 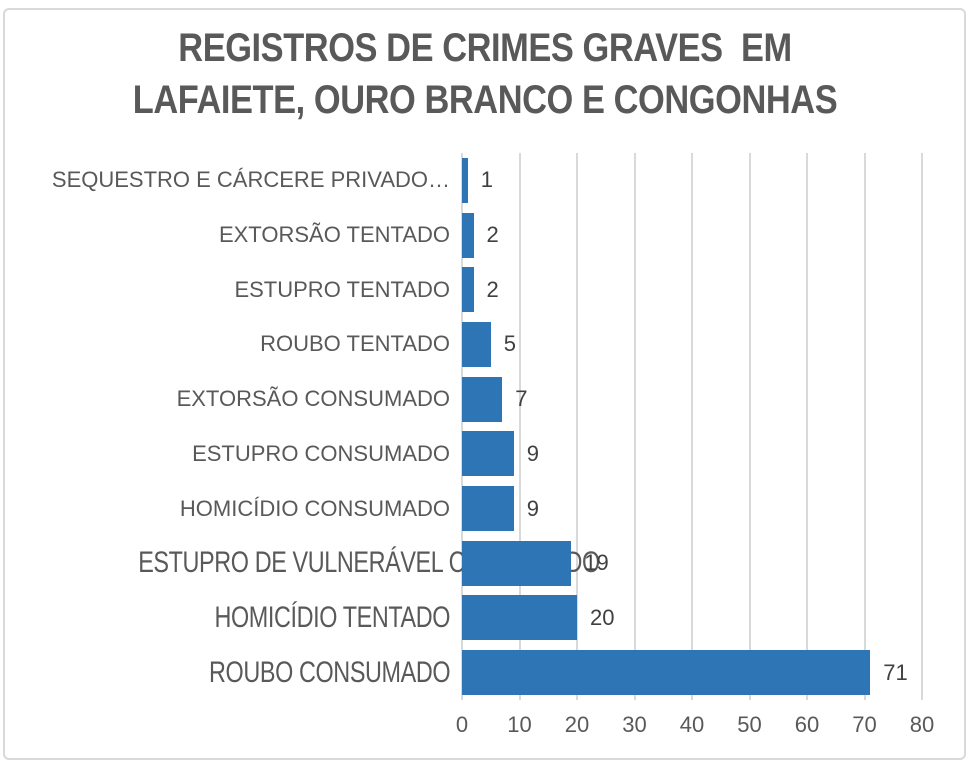 I want to click on bar-track: 71, so click(x=692, y=672).